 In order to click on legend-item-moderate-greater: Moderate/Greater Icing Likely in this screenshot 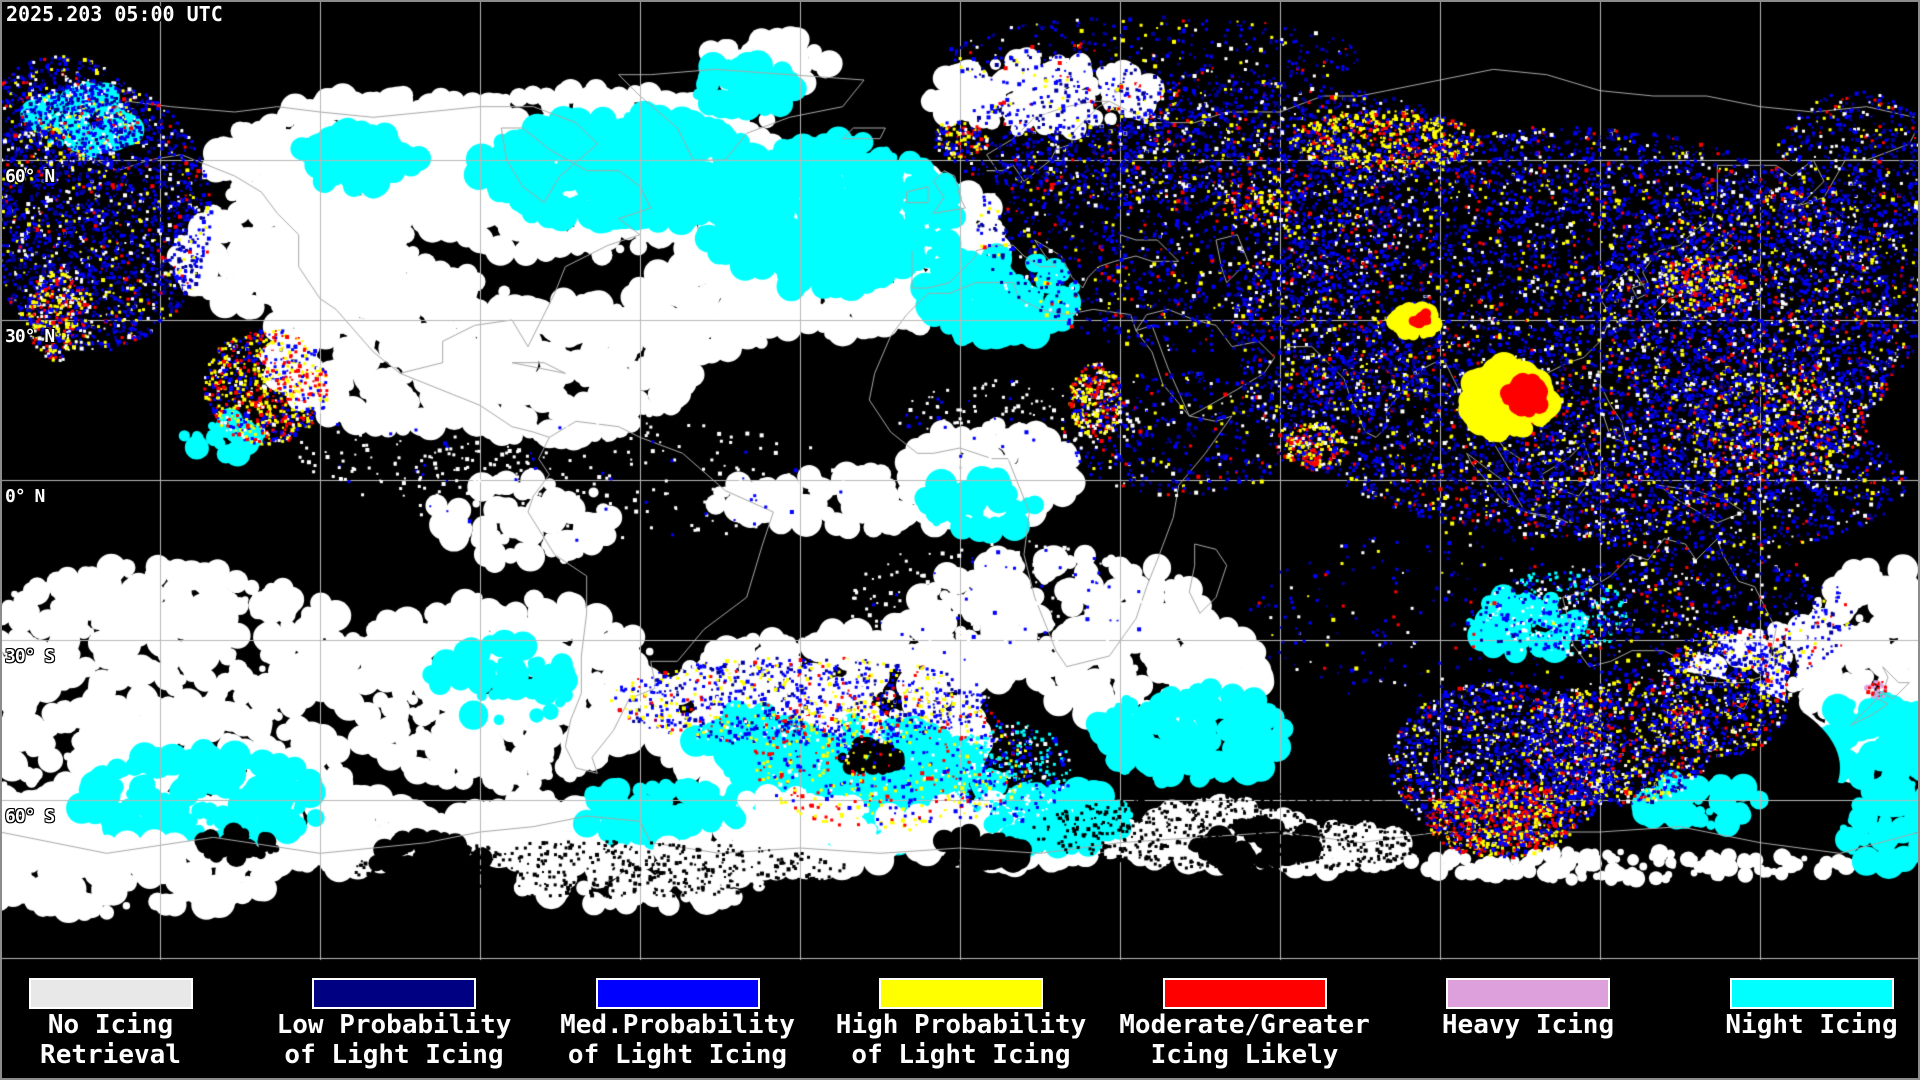, I will do `click(1245, 1021)`.